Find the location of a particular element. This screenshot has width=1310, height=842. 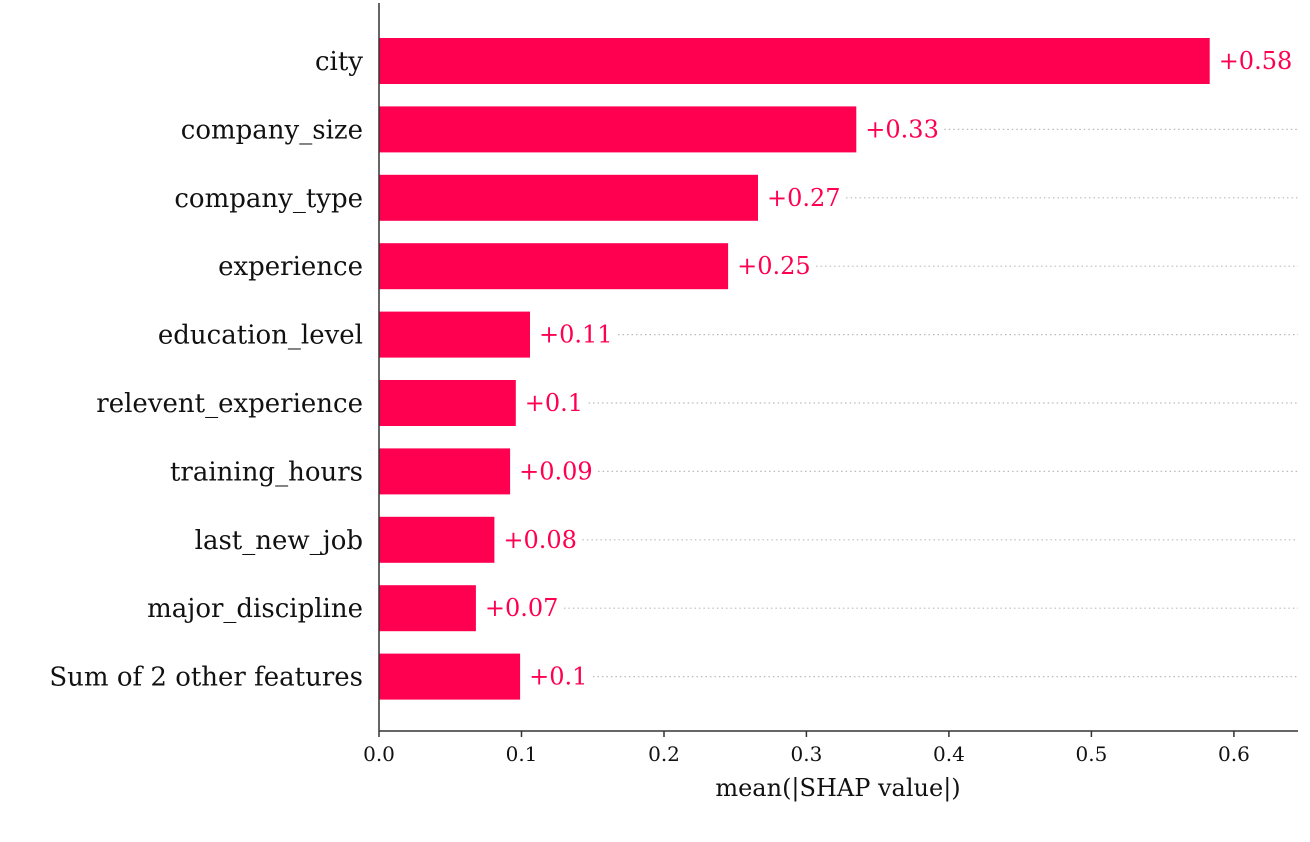

category-label: Sum of 2 other features is located at coordinates (206, 678).